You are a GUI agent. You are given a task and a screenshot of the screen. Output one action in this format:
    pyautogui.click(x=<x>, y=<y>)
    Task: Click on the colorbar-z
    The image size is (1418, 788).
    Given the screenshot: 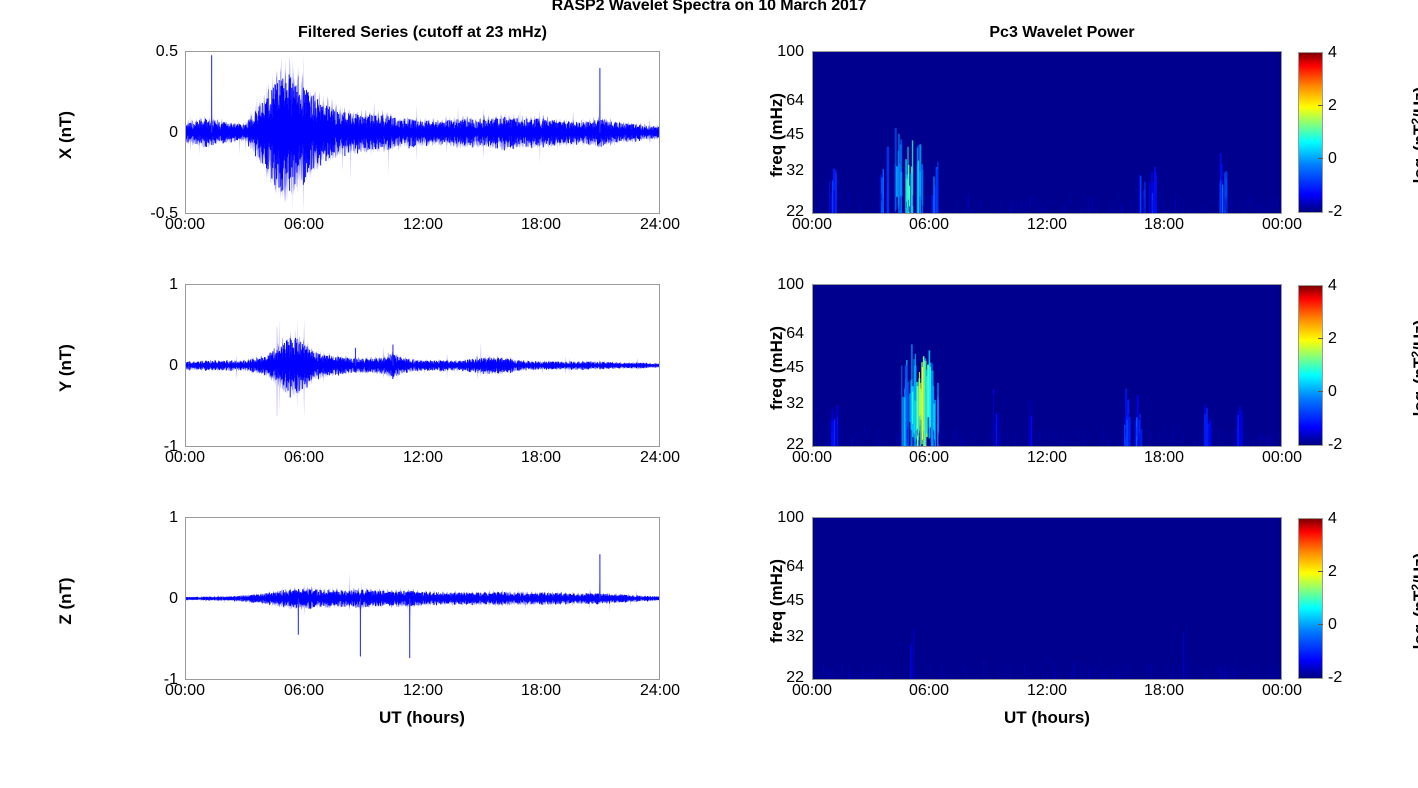 What is the action you would take?
    pyautogui.click(x=1310, y=598)
    